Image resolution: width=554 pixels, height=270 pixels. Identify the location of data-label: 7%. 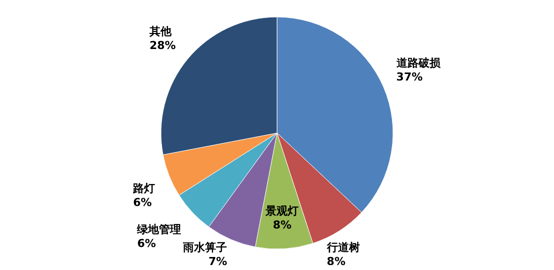
(218, 261).